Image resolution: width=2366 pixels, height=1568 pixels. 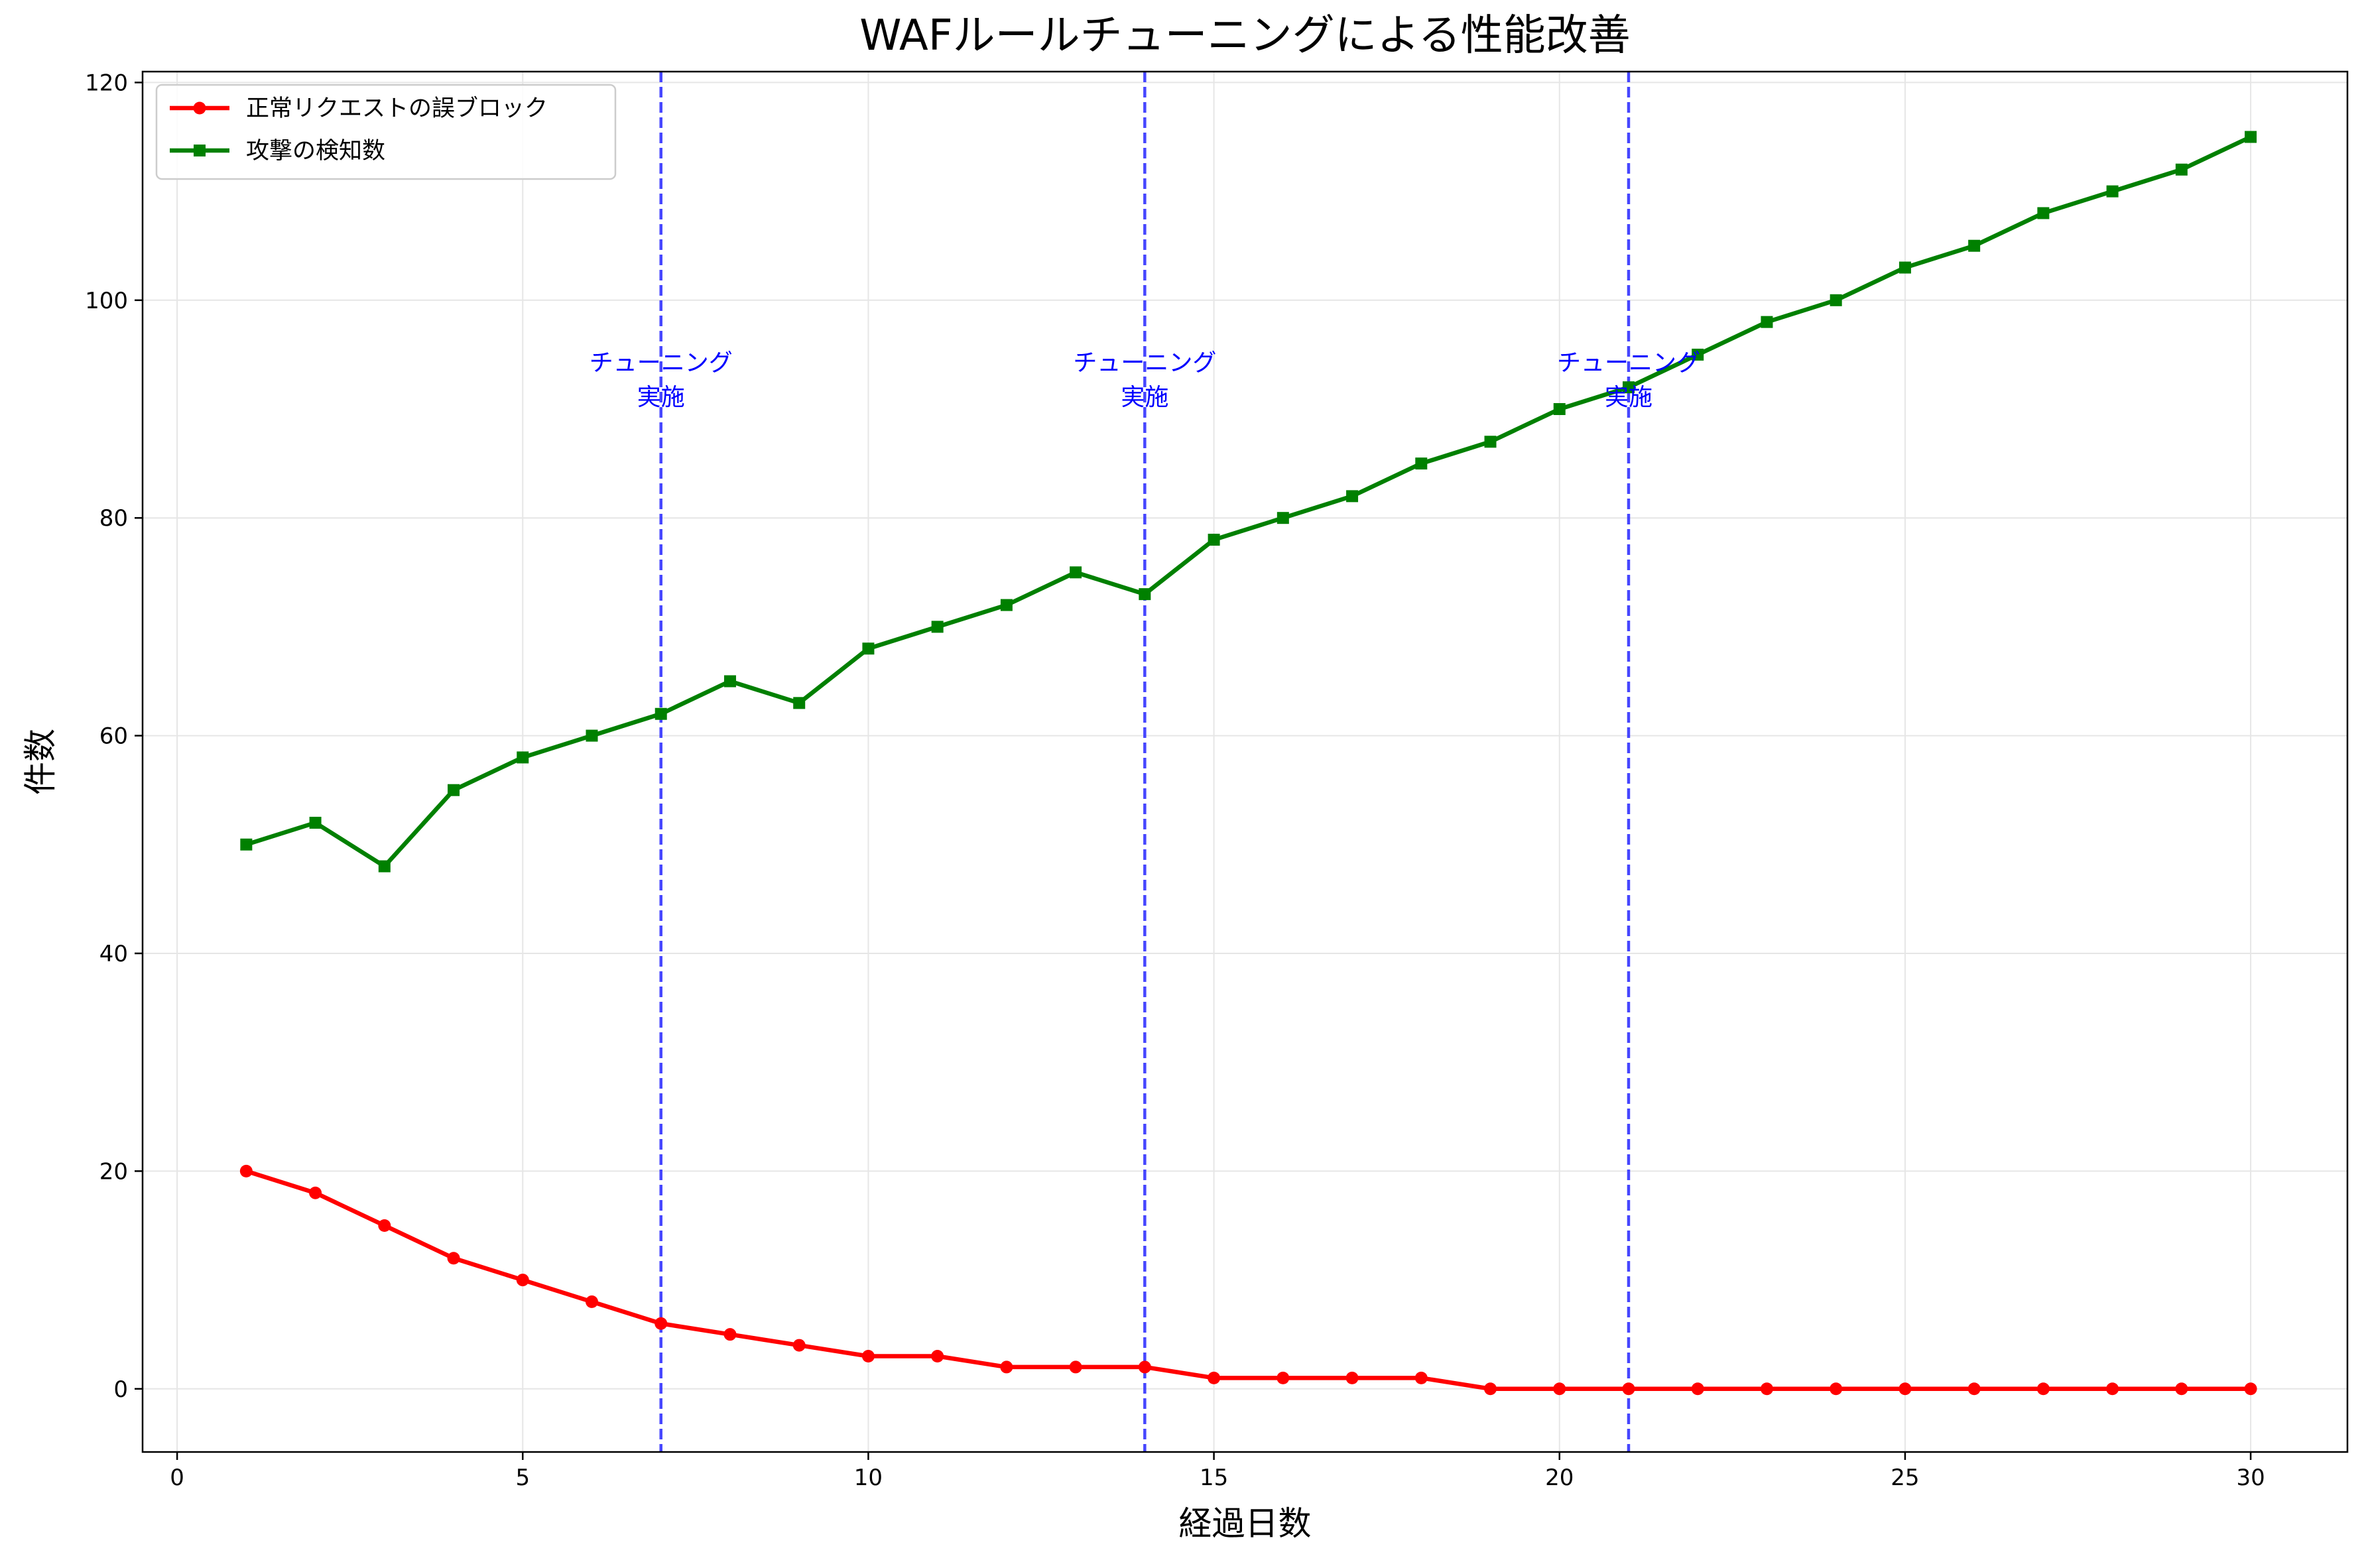 What do you see at coordinates (120, 1389) in the screenshot?
I see `y-tick-label: 0` at bounding box center [120, 1389].